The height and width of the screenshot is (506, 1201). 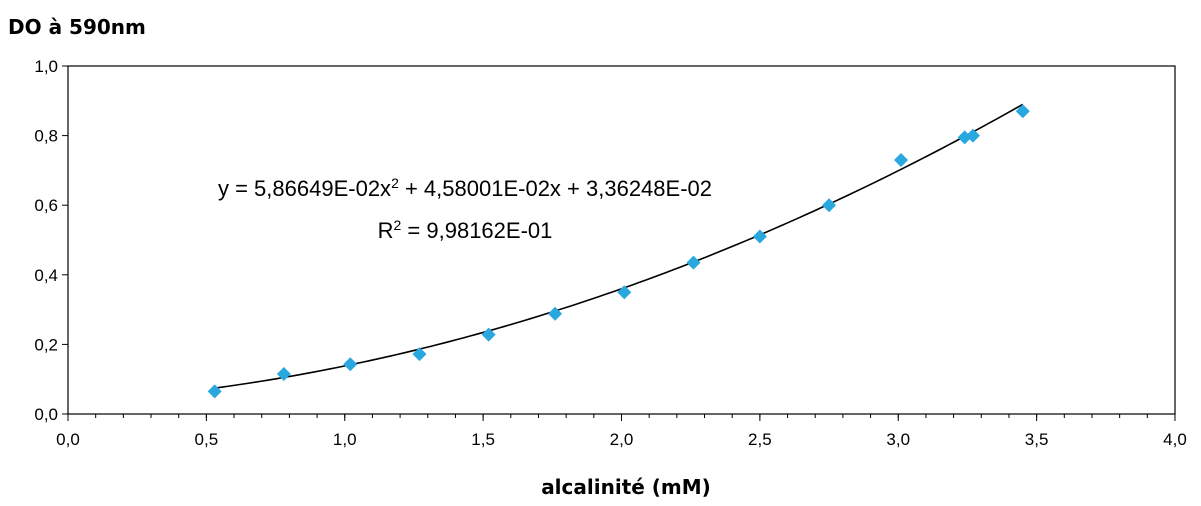 I want to click on r2-superscript: 2, so click(x=398, y=225).